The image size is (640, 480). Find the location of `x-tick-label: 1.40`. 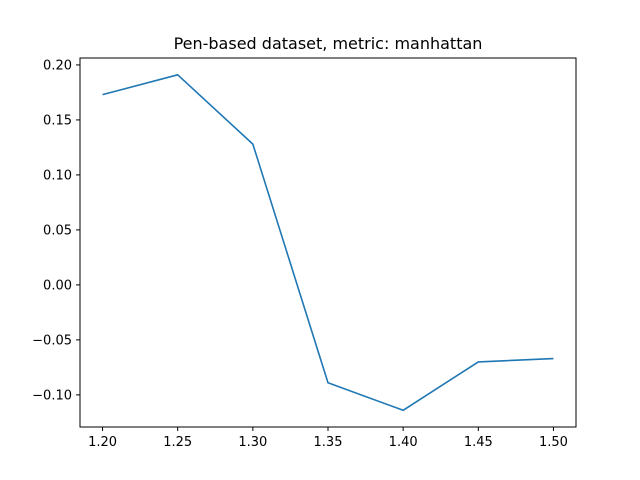

x-tick-label: 1.40 is located at coordinates (403, 442).